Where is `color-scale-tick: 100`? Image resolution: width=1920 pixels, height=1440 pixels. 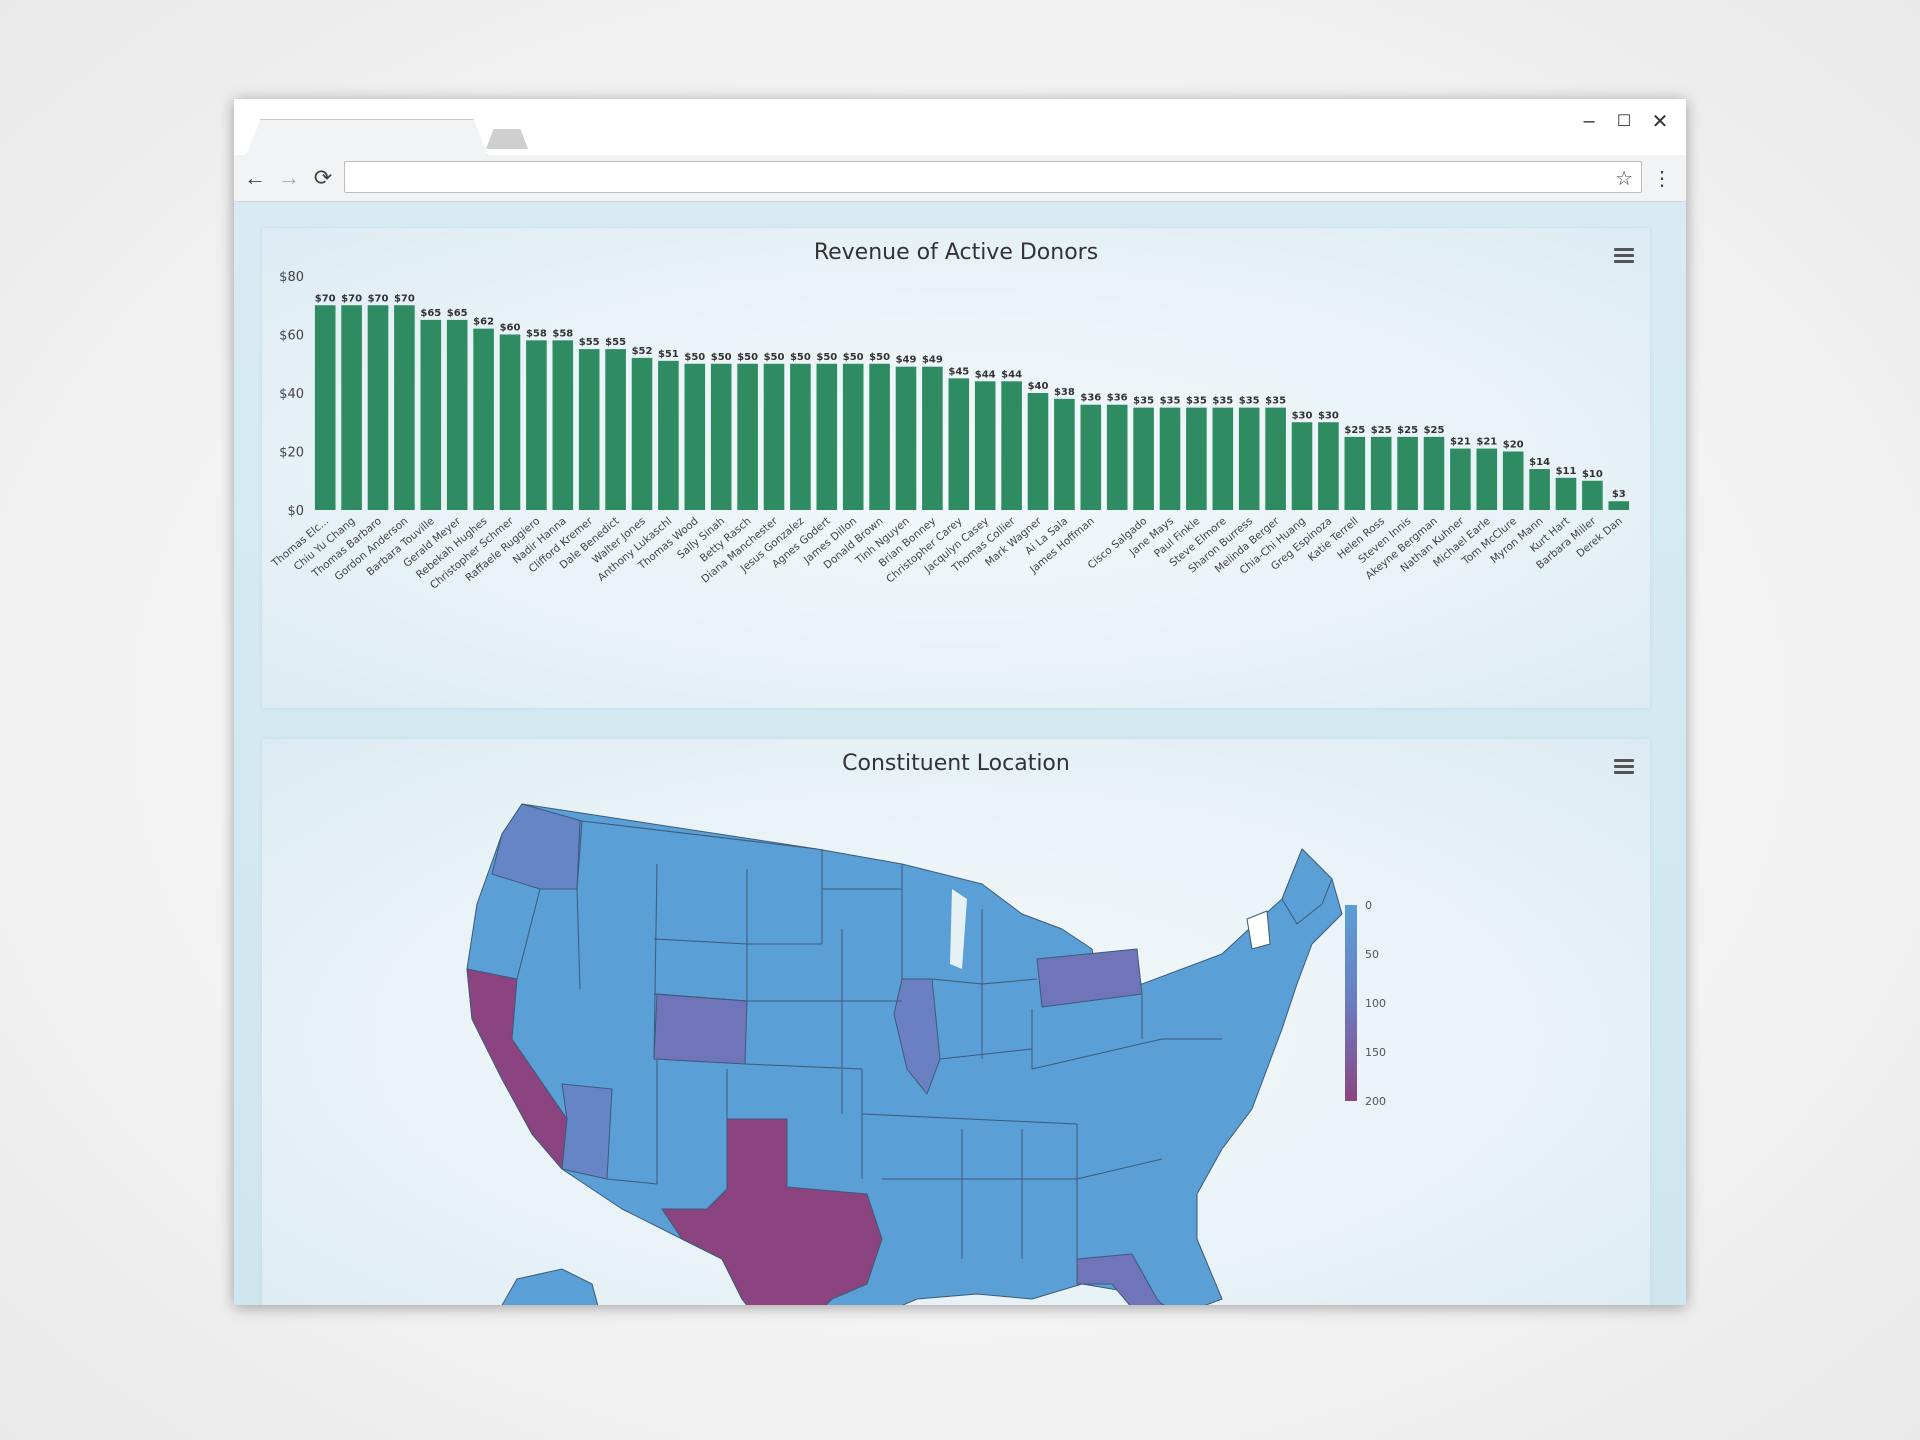 color-scale-tick: 100 is located at coordinates (1375, 1003).